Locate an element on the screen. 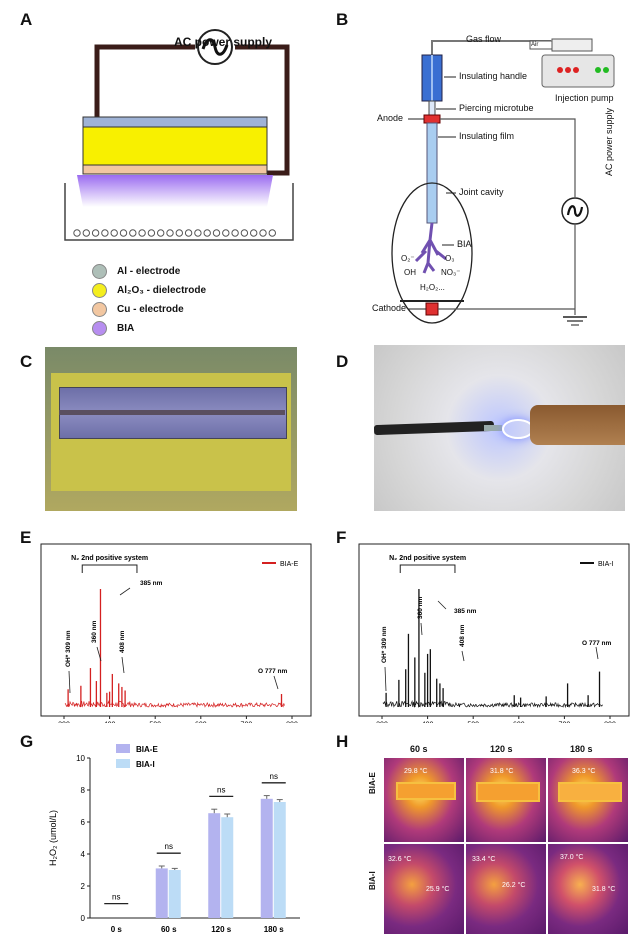  thermal-image: 31.8 °C is located at coordinates (506, 800).